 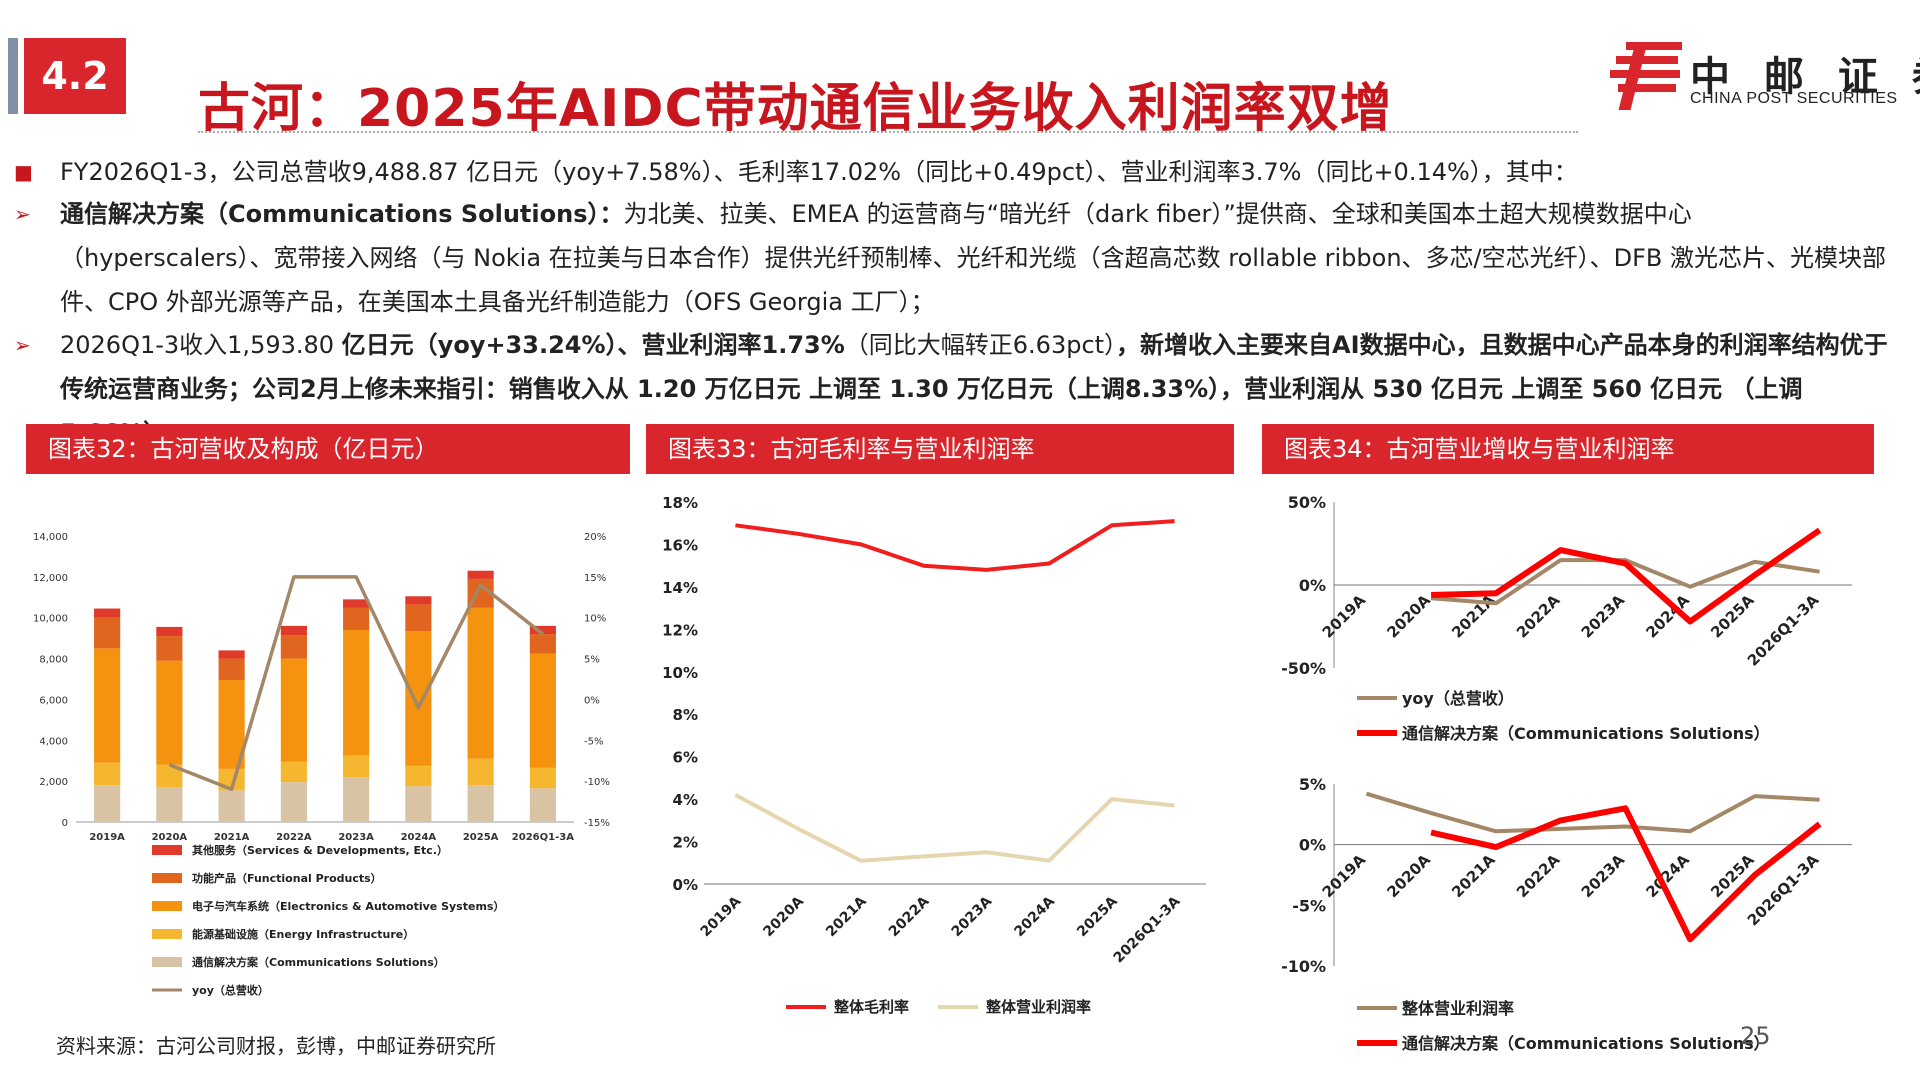 What do you see at coordinates (680, 630) in the screenshot?
I see `y-tick-label: 12%` at bounding box center [680, 630].